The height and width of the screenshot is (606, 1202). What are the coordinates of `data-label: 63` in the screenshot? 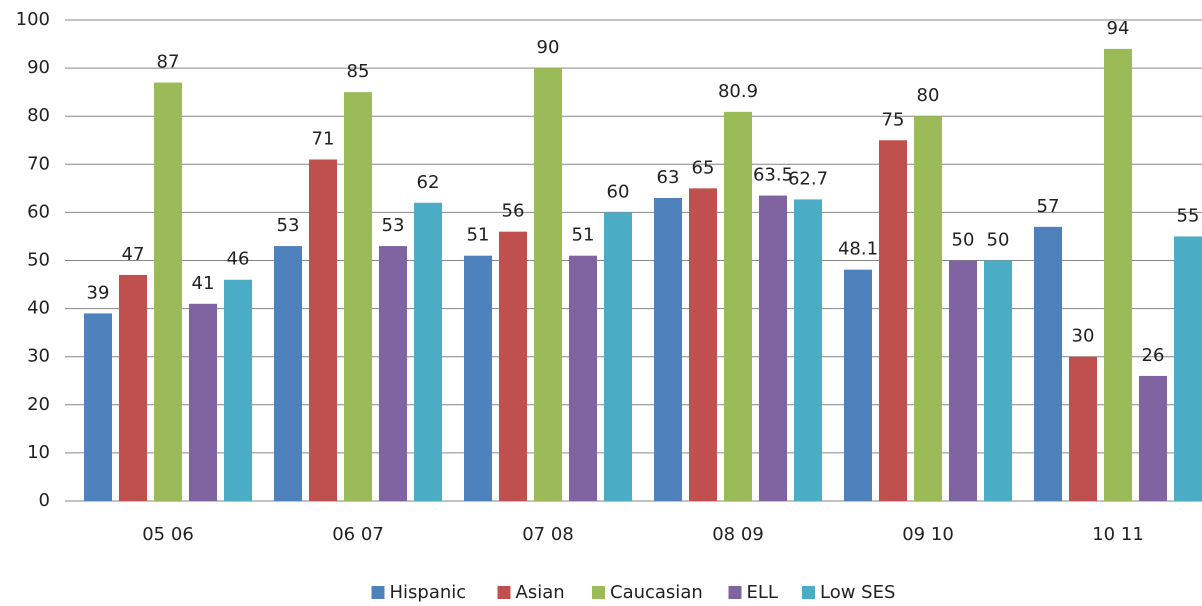 It's located at (668, 177).